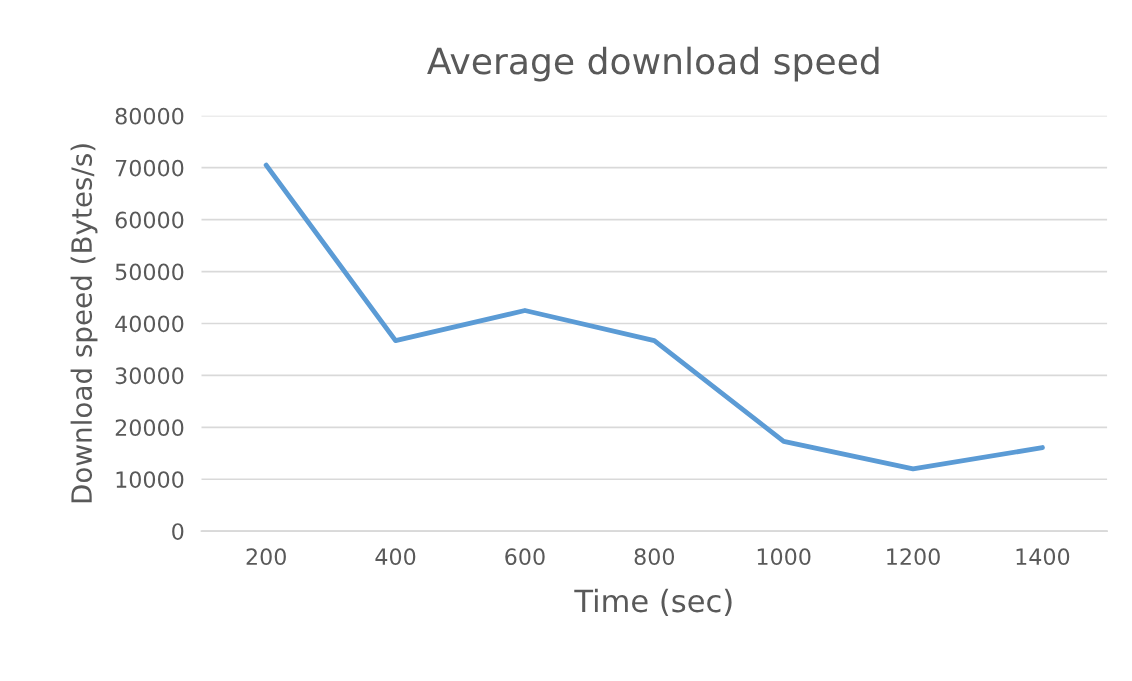  I want to click on chart-title: Average download speed, so click(653, 64).